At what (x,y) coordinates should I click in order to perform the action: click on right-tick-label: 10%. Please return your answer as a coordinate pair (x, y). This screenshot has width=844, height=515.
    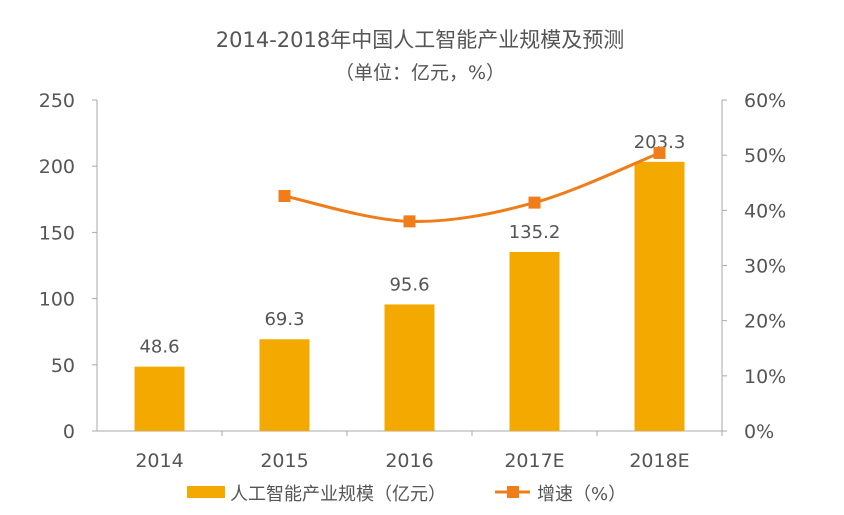
    Looking at the image, I should click on (765, 377).